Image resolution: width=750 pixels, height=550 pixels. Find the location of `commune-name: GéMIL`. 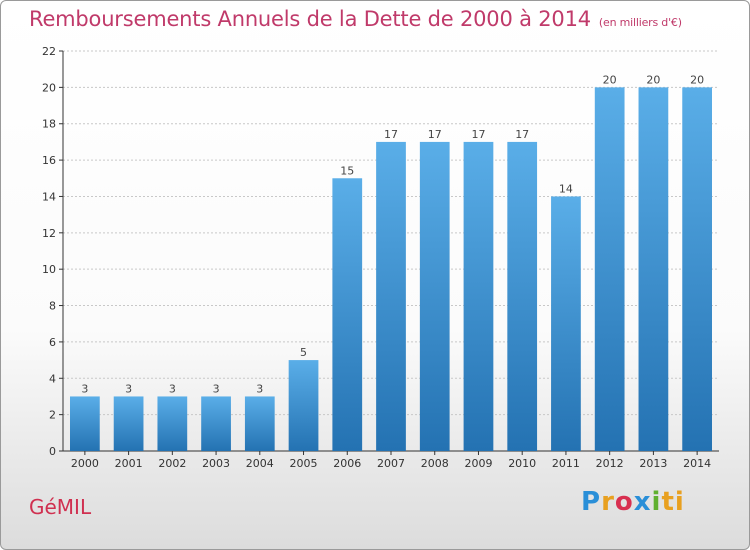

commune-name: GéMIL is located at coordinates (60, 507).